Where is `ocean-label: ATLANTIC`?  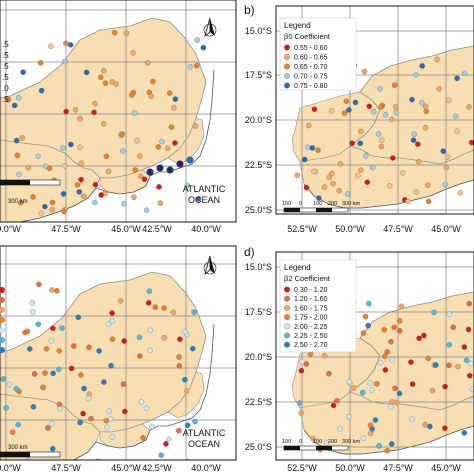 ocean-label: ATLANTIC is located at coordinates (204, 189).